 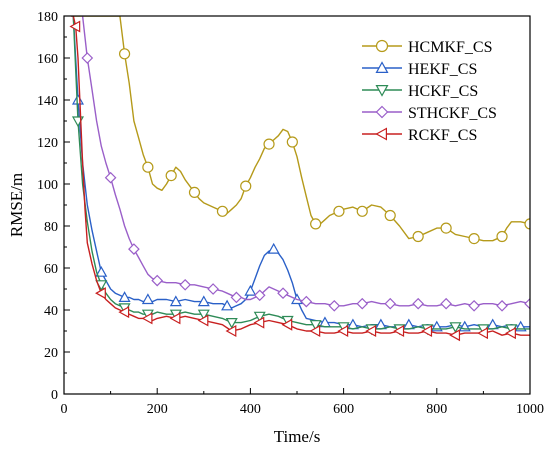 I want to click on legend-item: HCMKF_CS, so click(x=427, y=47).